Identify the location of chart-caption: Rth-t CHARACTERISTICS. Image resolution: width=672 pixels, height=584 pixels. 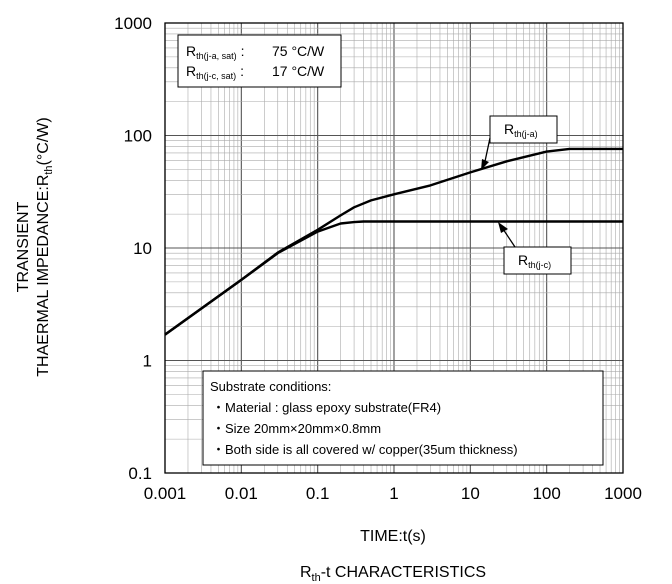
(393, 574).